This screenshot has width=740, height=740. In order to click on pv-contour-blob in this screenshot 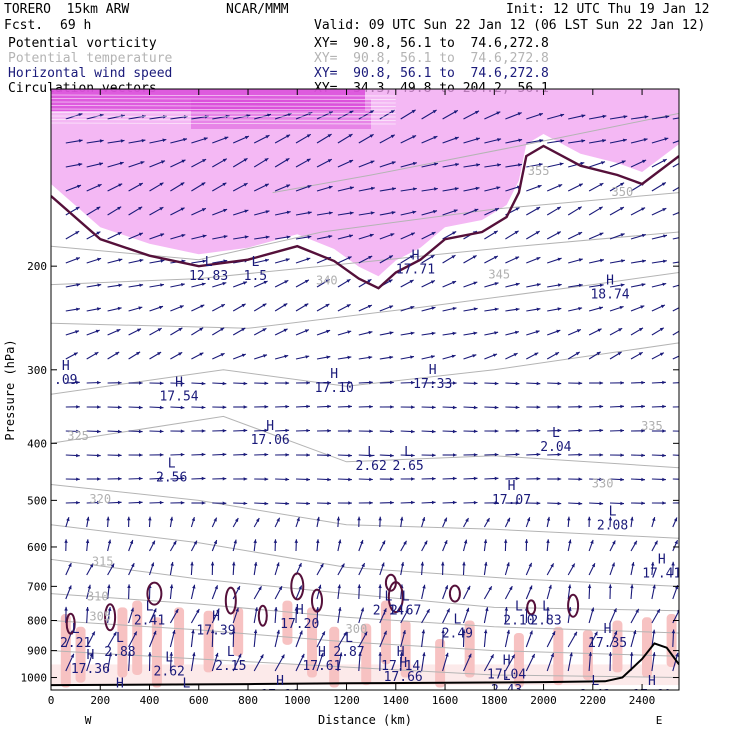, I will do `click(70, 623)`.